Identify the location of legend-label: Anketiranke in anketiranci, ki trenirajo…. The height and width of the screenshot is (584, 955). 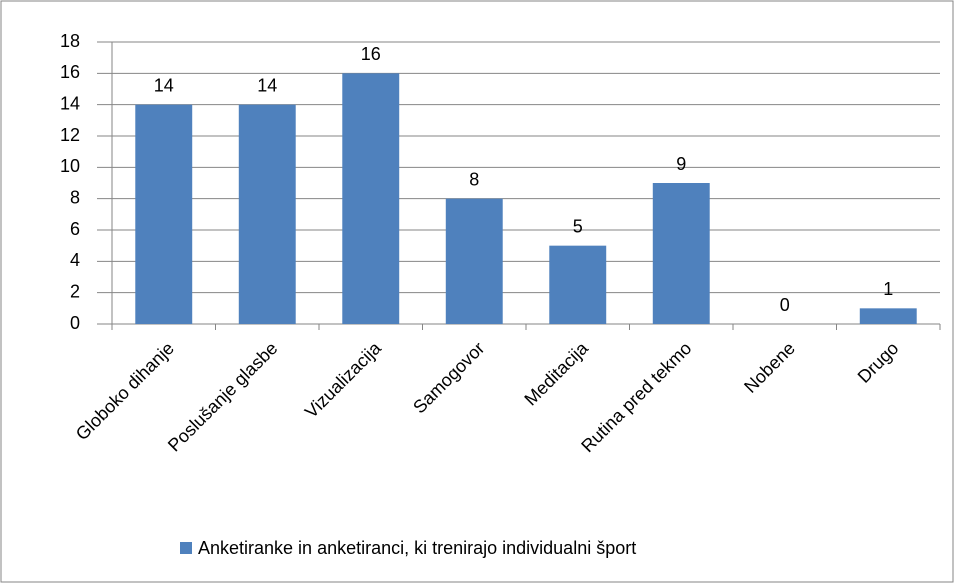
(417, 548).